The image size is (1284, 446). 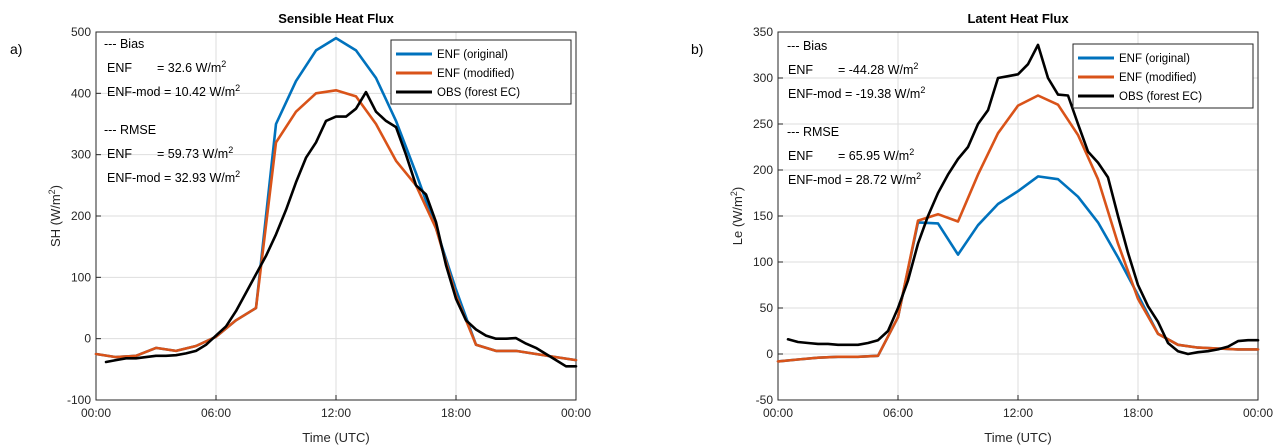 What do you see at coordinates (763, 216) in the screenshot?
I see `y-tick-label: 150` at bounding box center [763, 216].